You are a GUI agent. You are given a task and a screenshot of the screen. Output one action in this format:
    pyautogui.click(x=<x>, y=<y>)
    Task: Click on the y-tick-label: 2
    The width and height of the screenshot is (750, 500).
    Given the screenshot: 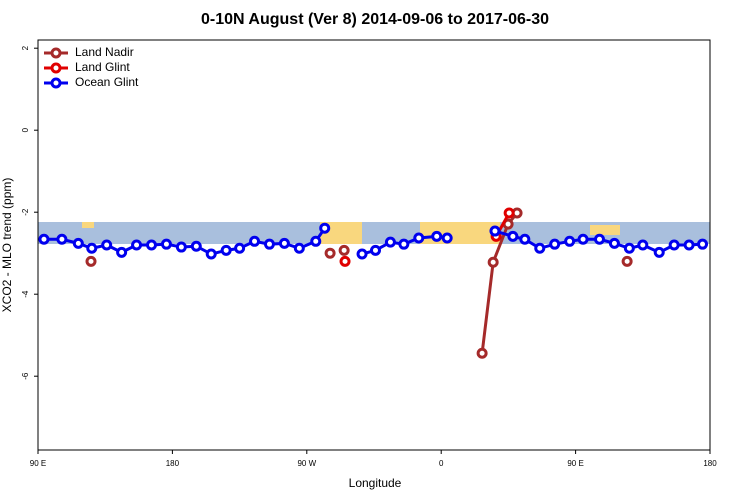 What is the action you would take?
    pyautogui.click(x=25, y=47)
    